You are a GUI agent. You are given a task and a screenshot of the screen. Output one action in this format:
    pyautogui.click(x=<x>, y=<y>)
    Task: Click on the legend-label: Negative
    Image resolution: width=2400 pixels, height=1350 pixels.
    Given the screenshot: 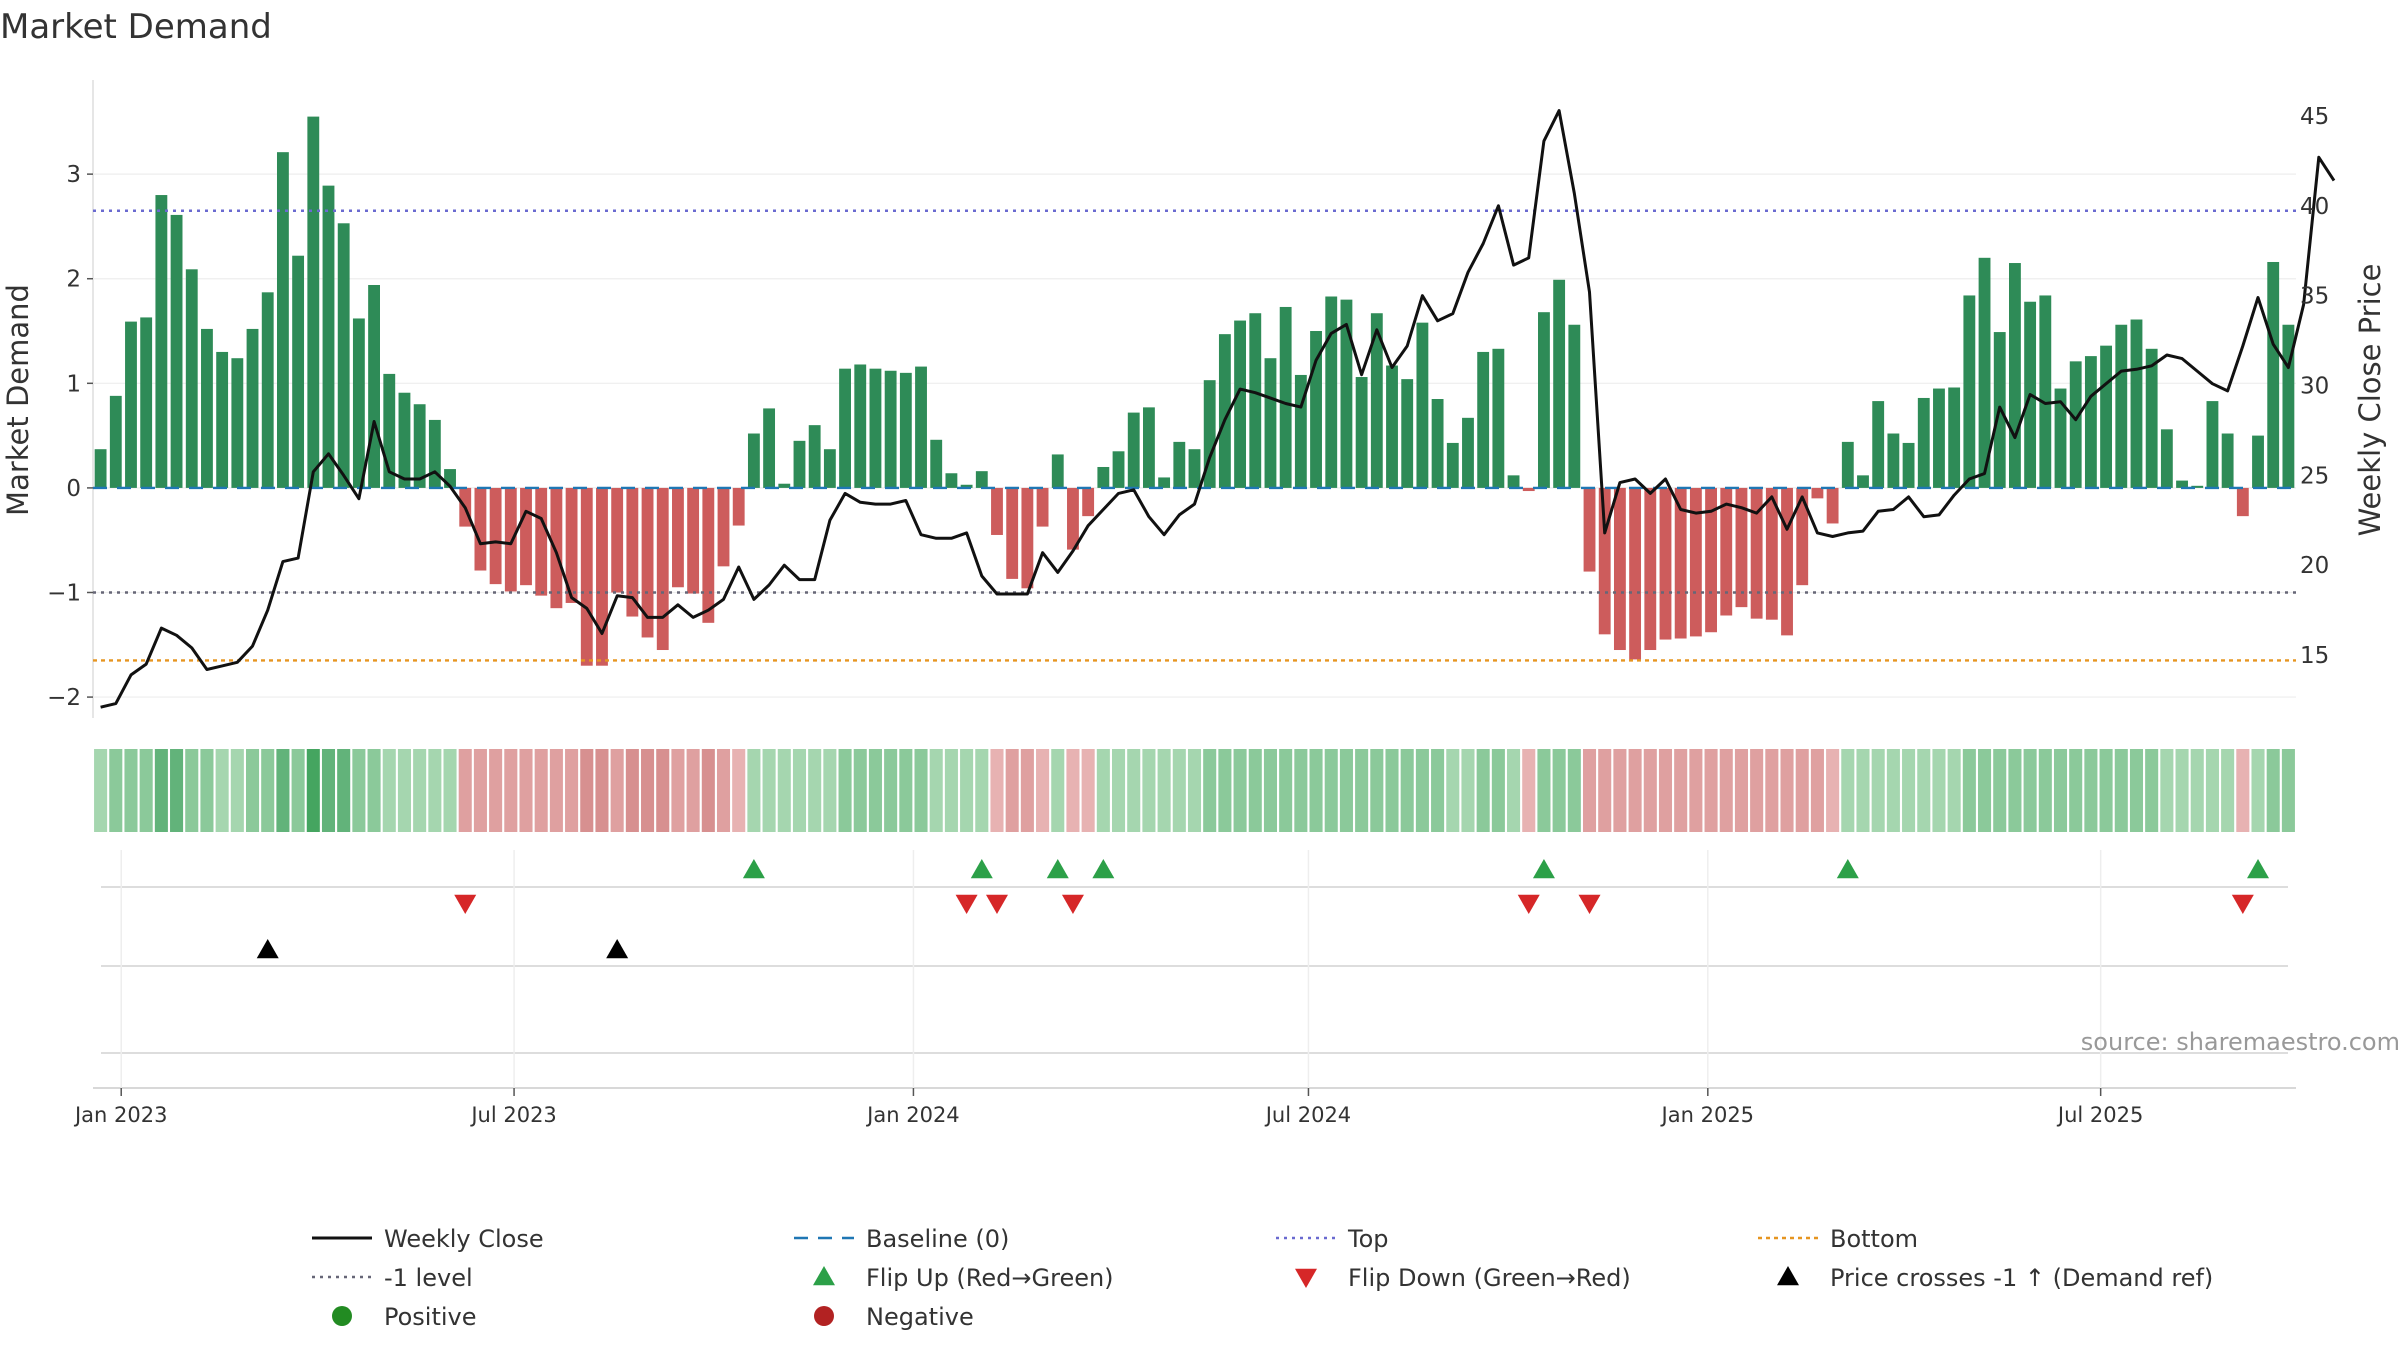 What is the action you would take?
    pyautogui.click(x=920, y=1317)
    